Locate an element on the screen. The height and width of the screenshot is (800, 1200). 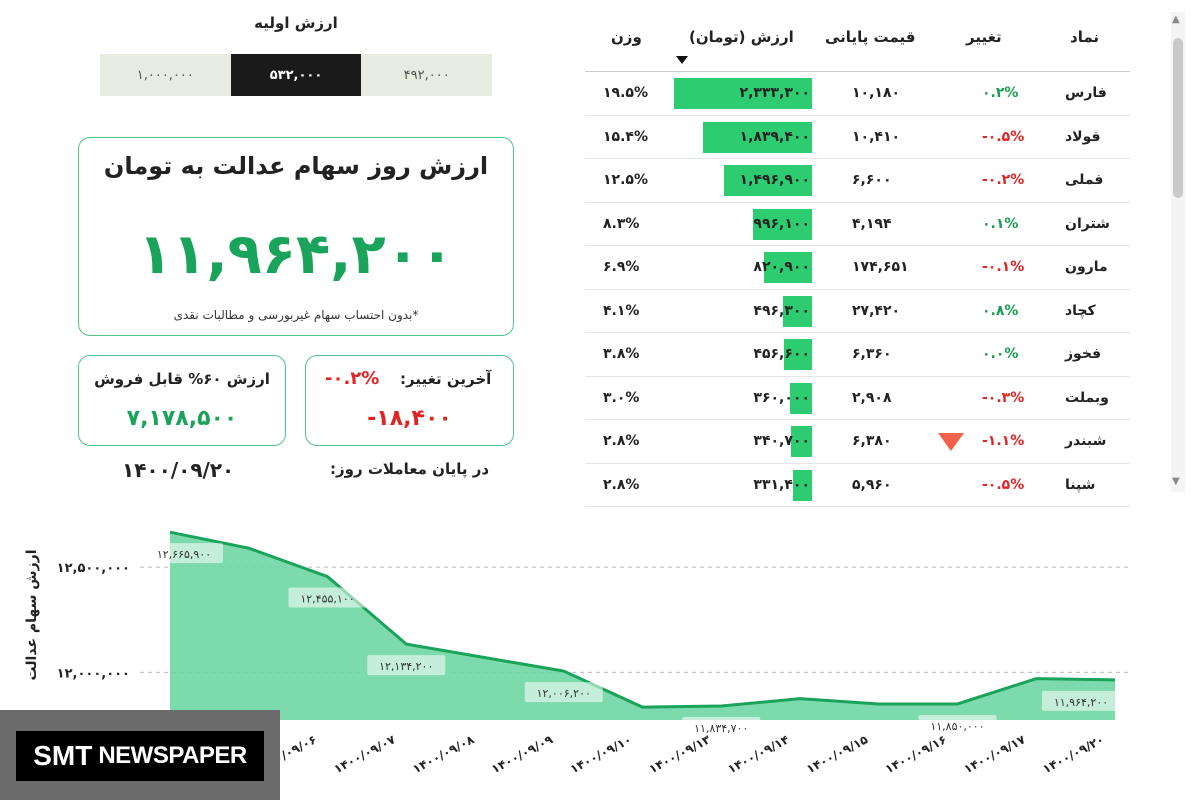
cell-weight: ۱۹.۵% is located at coordinates (625, 93).